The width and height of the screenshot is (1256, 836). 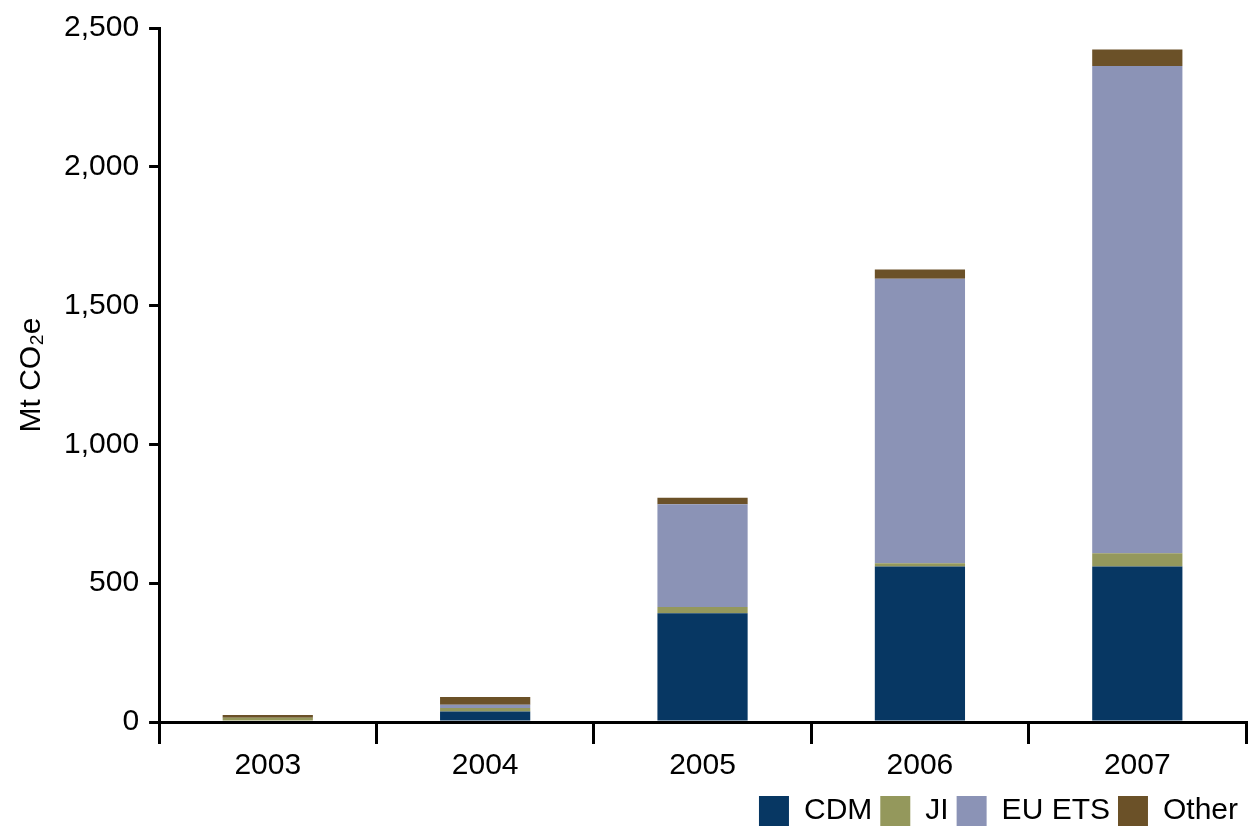 I want to click on legend-label: Other, so click(x=1200, y=809).